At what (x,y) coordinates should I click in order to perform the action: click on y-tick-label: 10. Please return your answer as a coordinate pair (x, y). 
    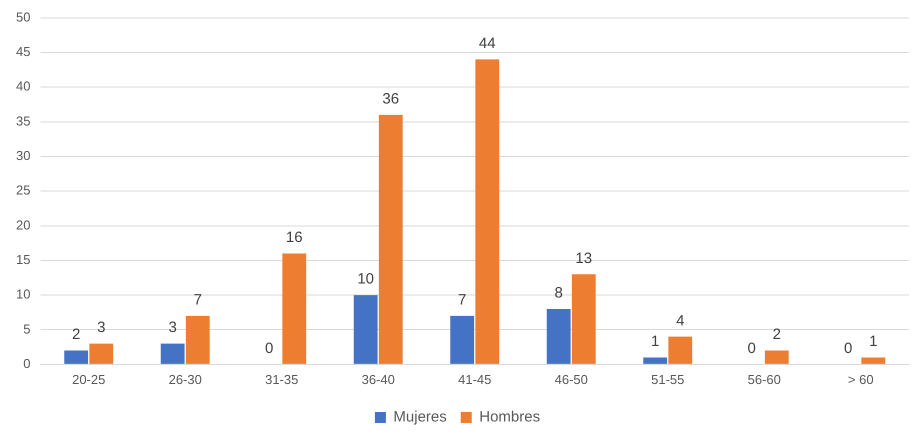
    Looking at the image, I should click on (23, 294).